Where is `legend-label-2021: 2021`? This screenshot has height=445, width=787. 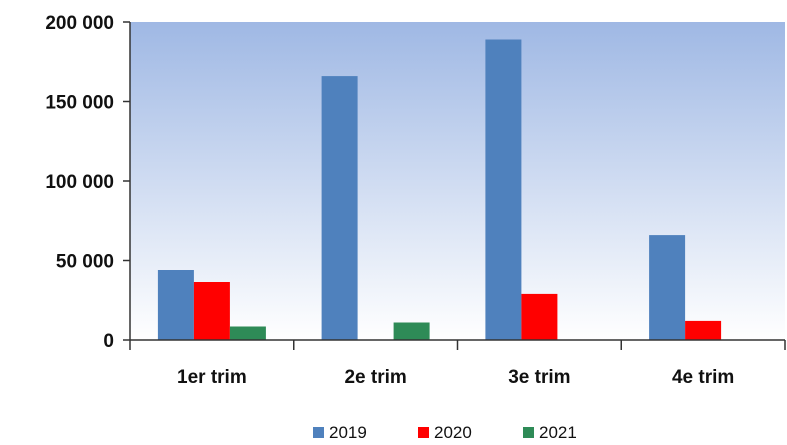
legend-label-2021: 2021 is located at coordinates (558, 432).